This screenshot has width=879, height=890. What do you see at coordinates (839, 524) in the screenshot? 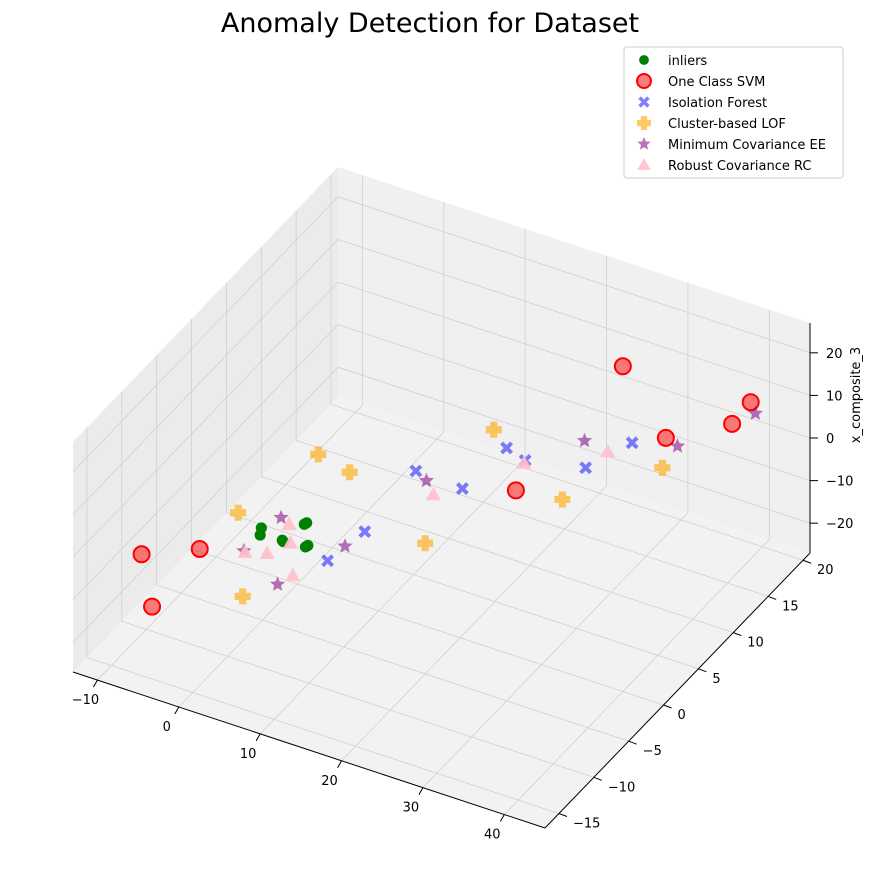
I see `z-tick-label: −20` at bounding box center [839, 524].